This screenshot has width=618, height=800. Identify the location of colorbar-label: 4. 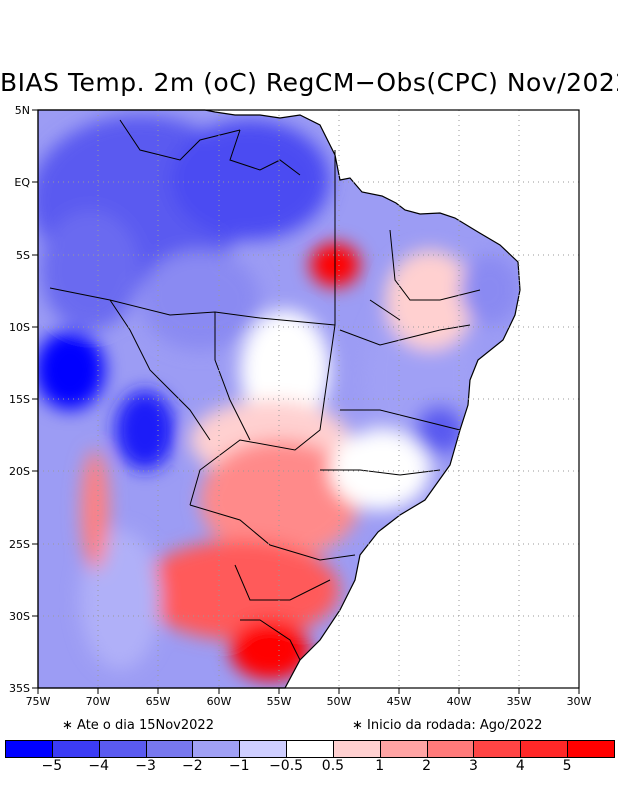
(520, 766).